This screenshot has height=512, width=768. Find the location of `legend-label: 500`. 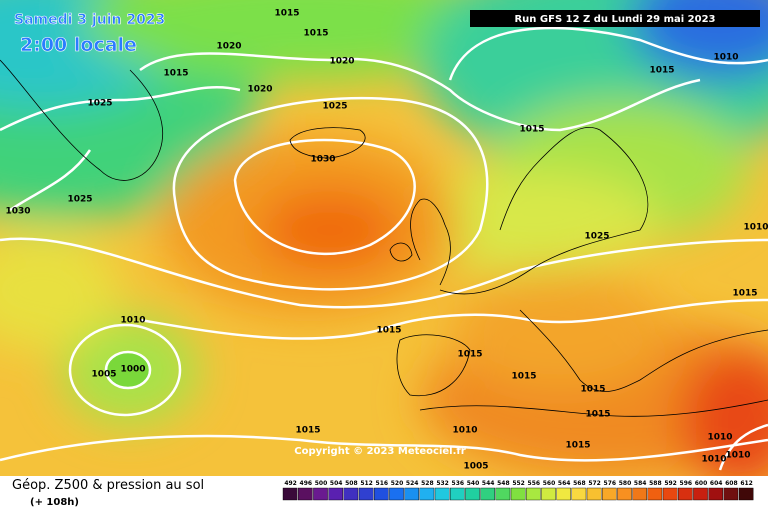

legend-label: 500 is located at coordinates (321, 483).